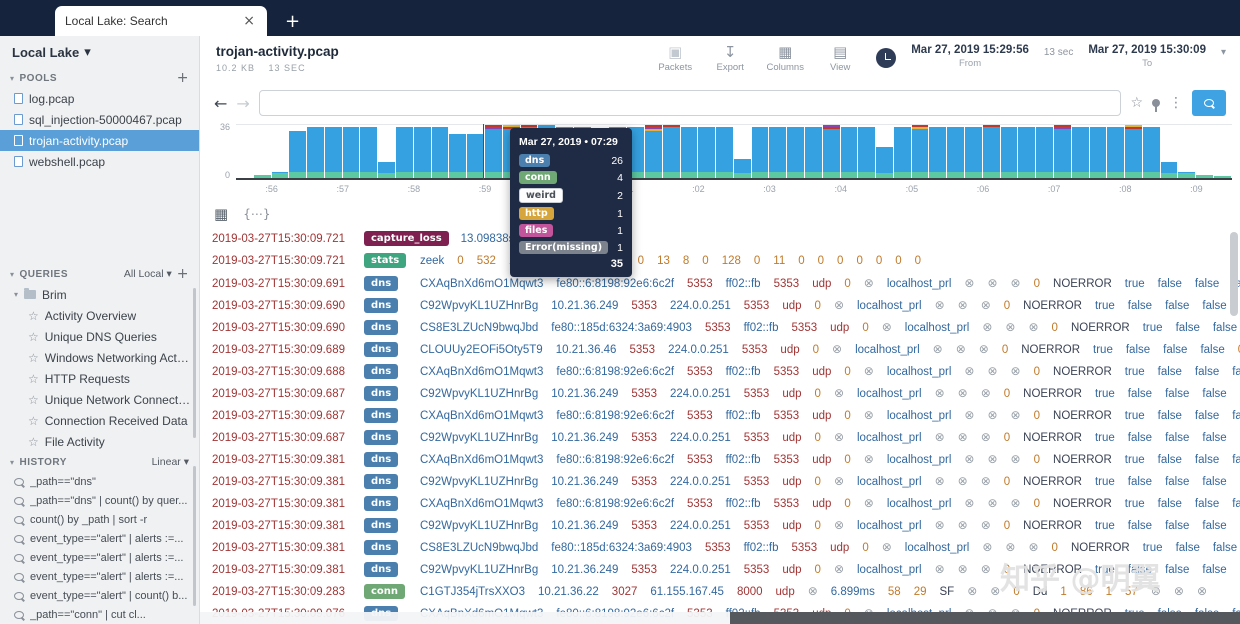 This screenshot has height=624, width=1240. I want to click on table-view-toggle-icon: ▦, so click(221, 214).